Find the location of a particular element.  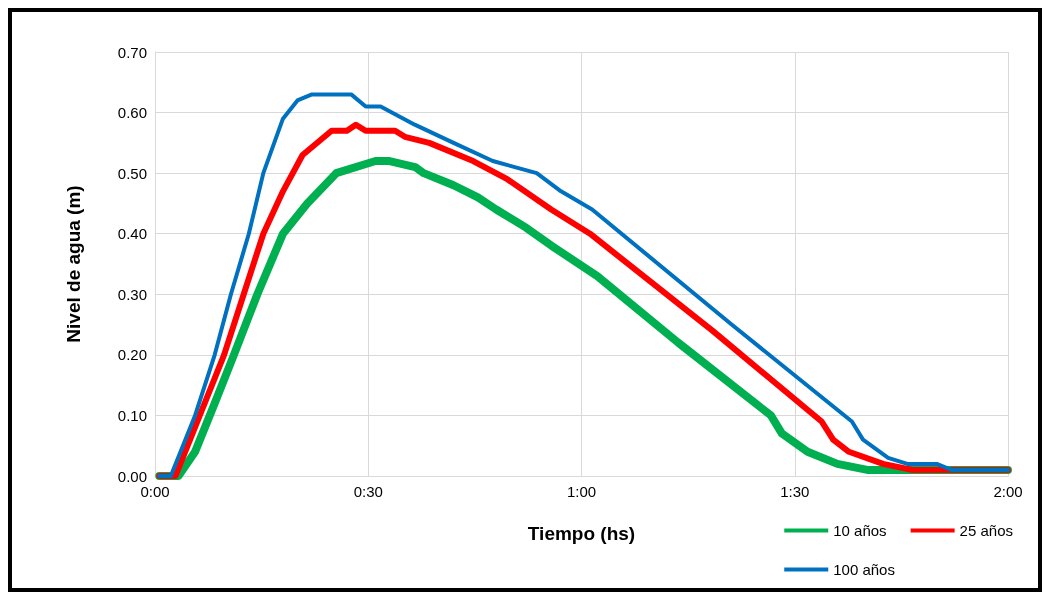

legend-label: 25 años is located at coordinates (986, 530).